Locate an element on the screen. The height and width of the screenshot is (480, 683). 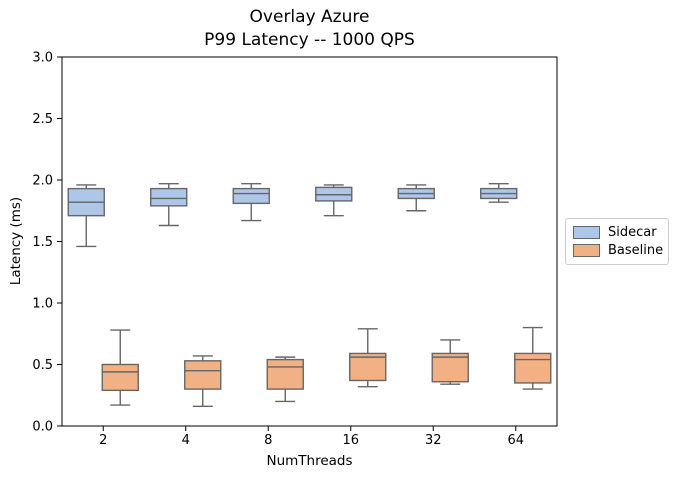
x-tick-label: 64 is located at coordinates (515, 440).